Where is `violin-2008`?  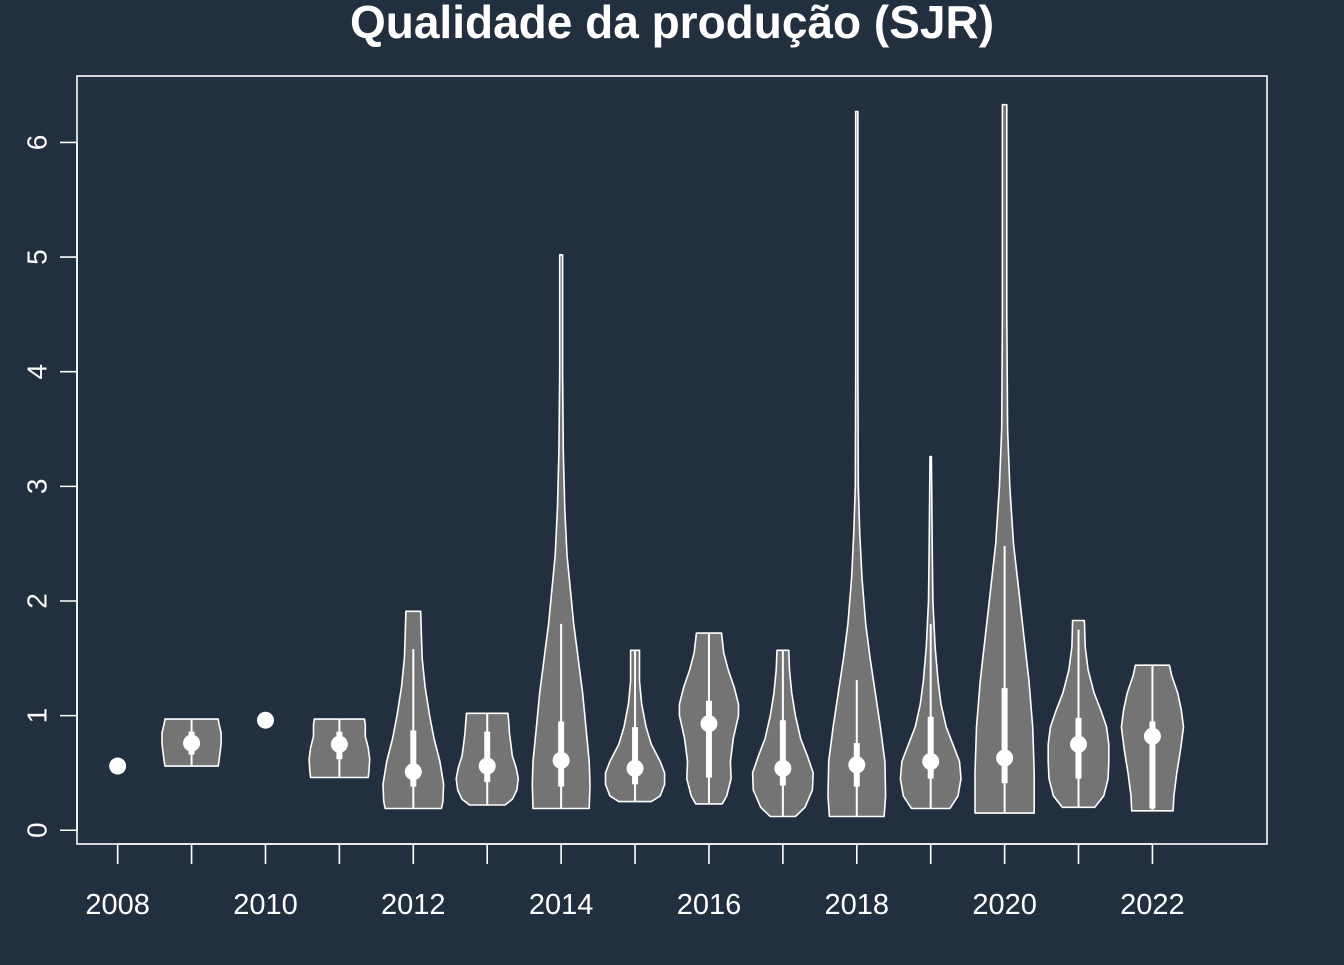 violin-2008 is located at coordinates (118, 766).